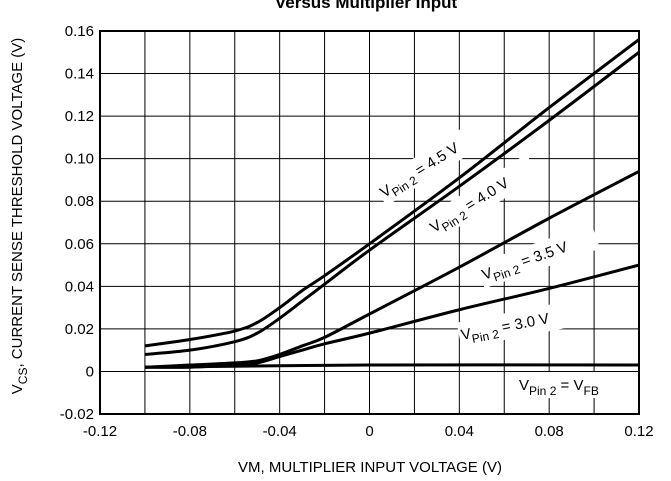 The width and height of the screenshot is (671, 481). I want to click on x-tick-label: -0.12, so click(100, 431).